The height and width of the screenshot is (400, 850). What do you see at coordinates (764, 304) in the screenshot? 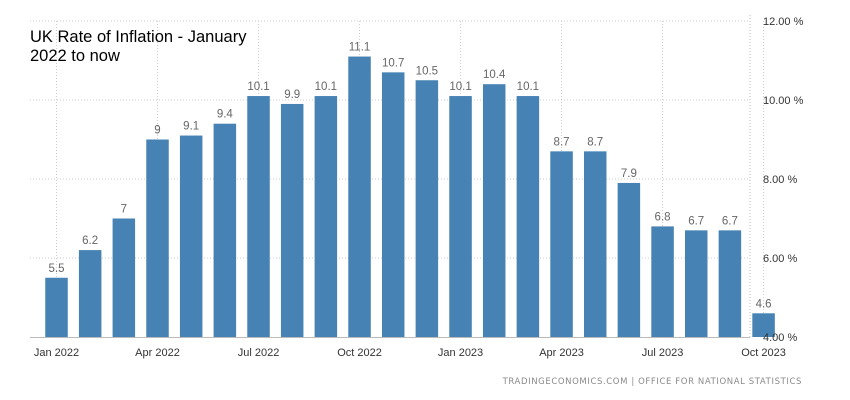
I see `bar-value-label: 4.6` at bounding box center [764, 304].